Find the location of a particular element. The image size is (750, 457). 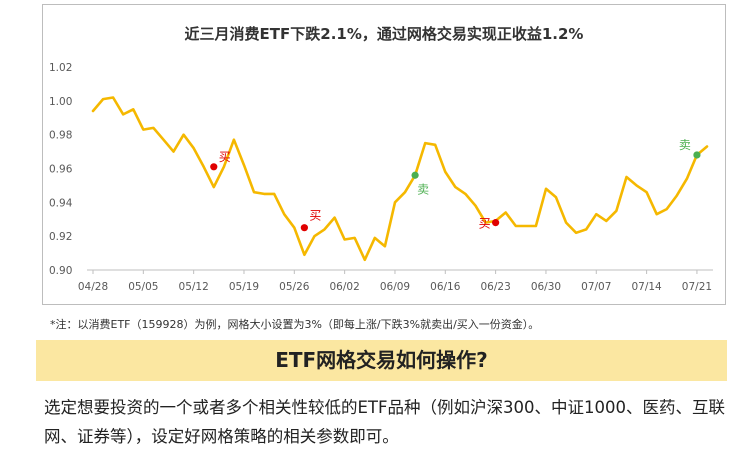

chart-title: 近三月消费ETF下跌2.1%，通过网格交易实现正收益1.2% is located at coordinates (384, 34).